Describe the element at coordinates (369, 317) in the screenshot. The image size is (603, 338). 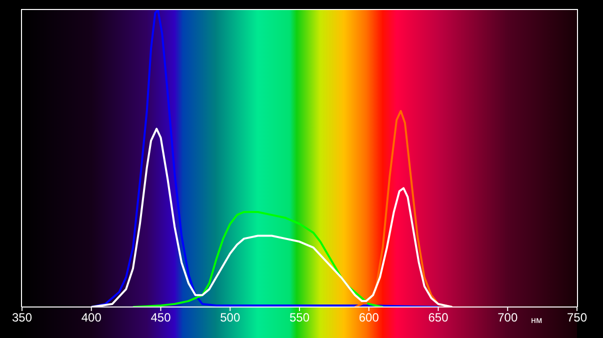
I see `x-tick-label: 600` at that location.